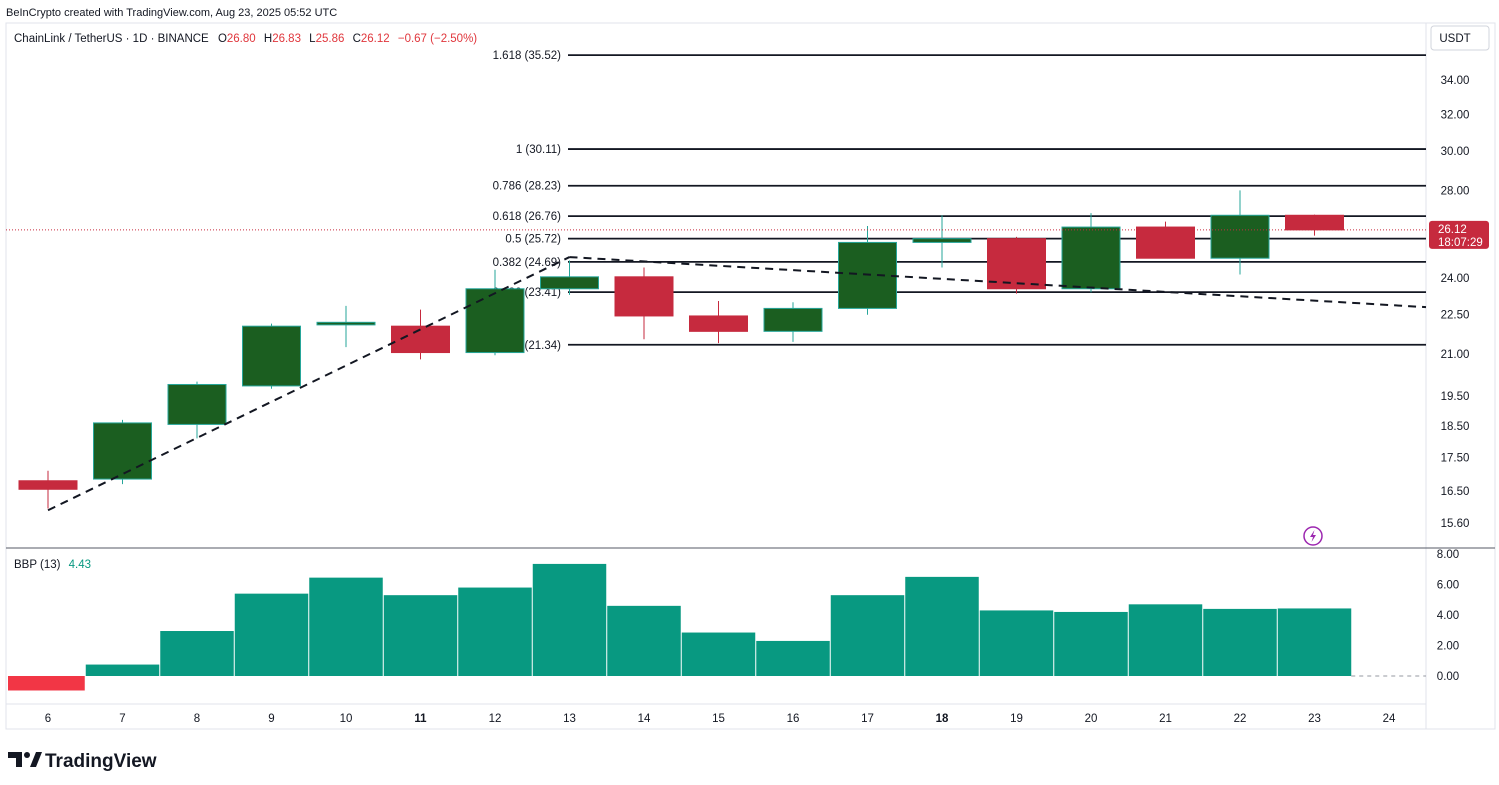  Describe the element at coordinates (533, 240) in the screenshot. I see `fib-level-label: 0.5 (25.72)` at that location.